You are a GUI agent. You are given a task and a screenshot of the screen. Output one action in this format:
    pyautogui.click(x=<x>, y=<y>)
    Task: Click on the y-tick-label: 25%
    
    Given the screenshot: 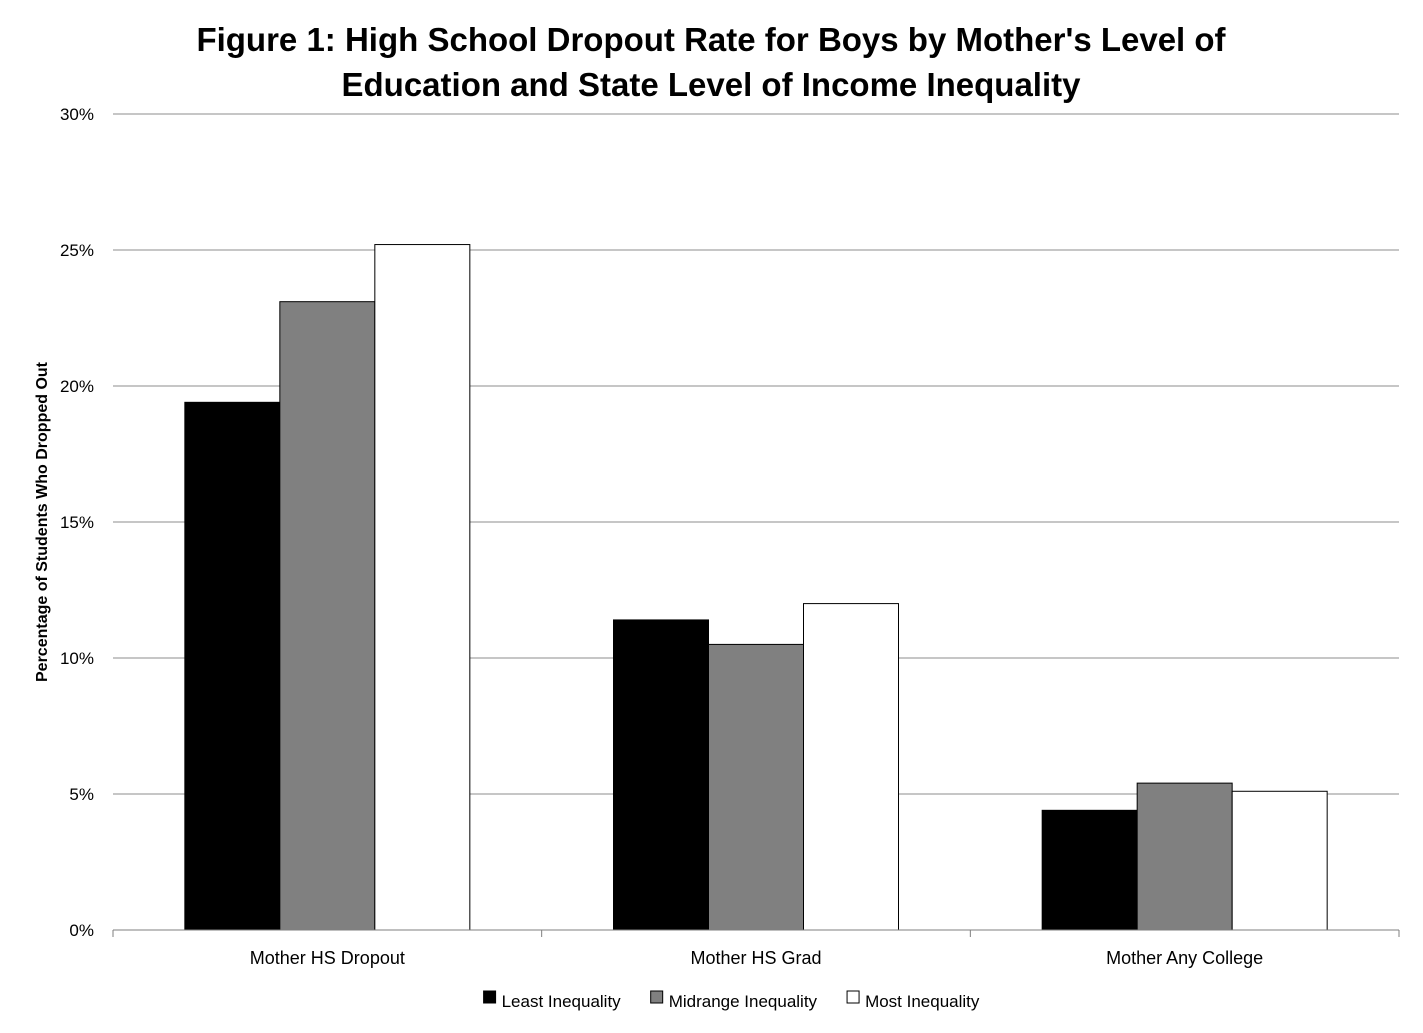 What is the action you would take?
    pyautogui.click(x=77, y=250)
    